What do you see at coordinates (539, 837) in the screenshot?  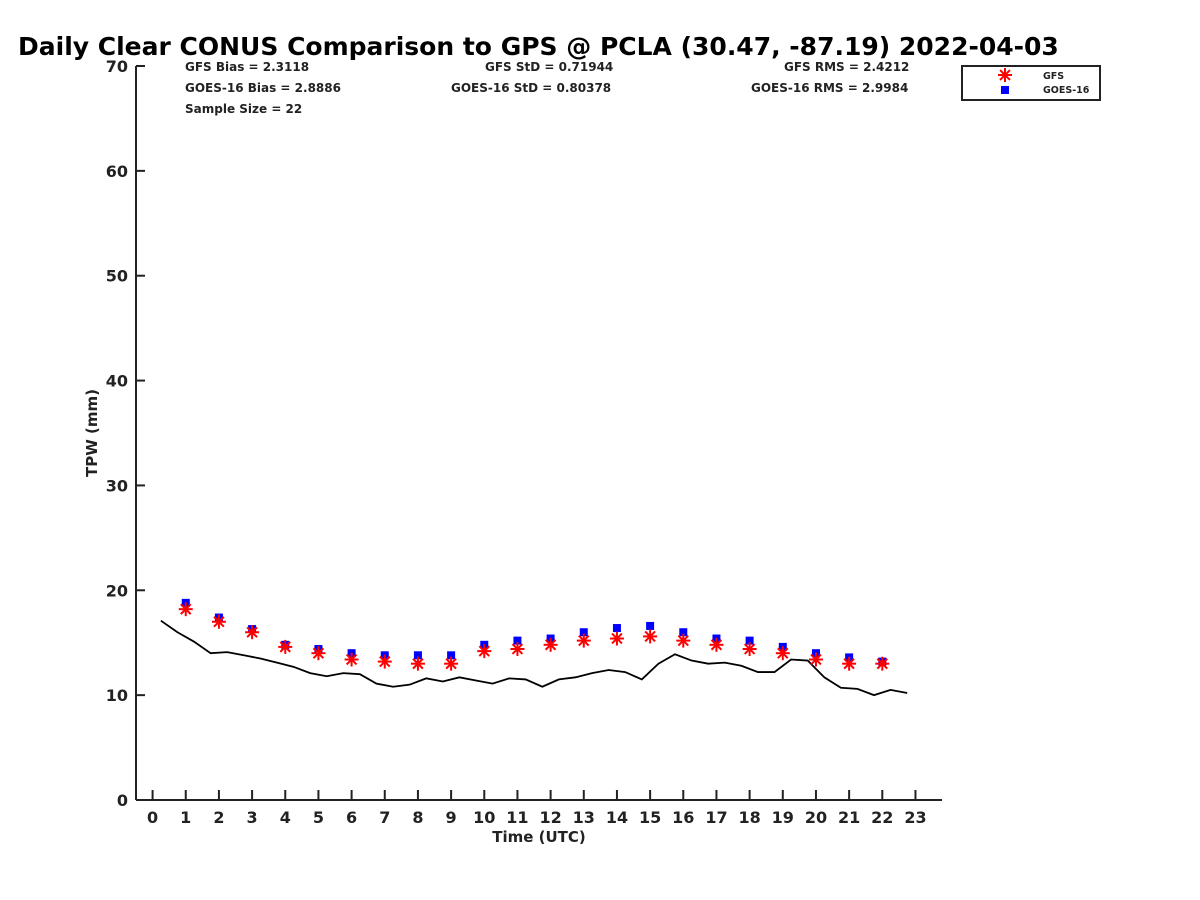 I see `x-axis-label: Time (UTC)` at bounding box center [539, 837].